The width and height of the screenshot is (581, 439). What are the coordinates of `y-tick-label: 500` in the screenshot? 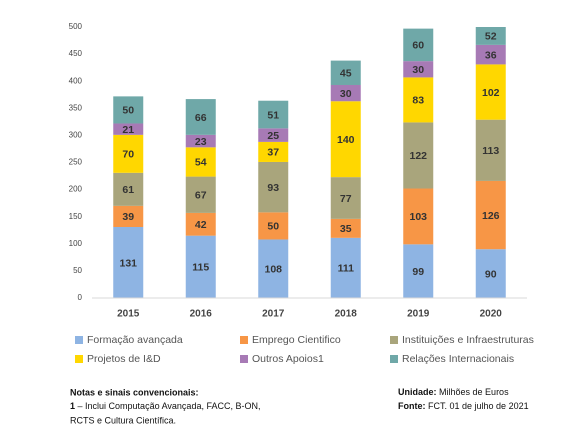 It's located at (76, 26).